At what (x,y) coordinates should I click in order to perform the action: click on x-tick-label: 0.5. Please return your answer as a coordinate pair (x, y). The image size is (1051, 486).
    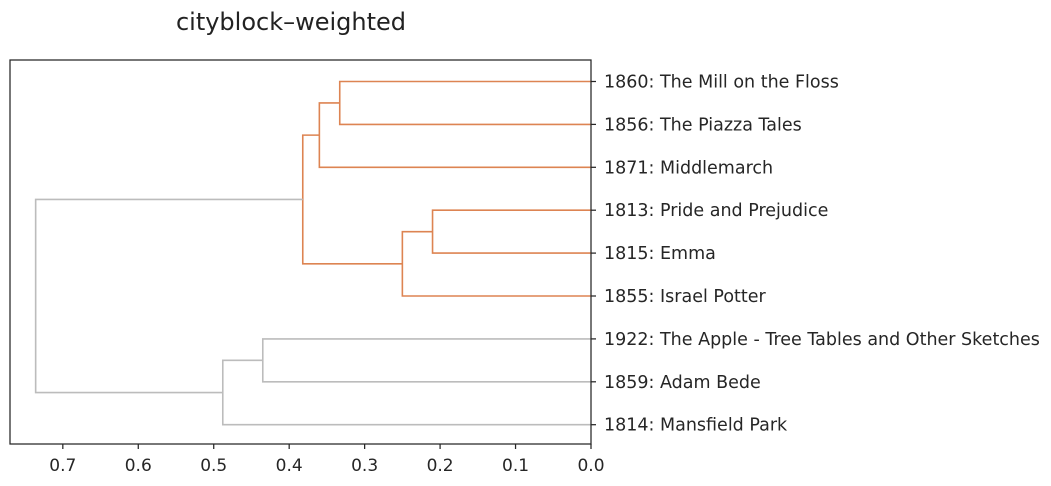
    Looking at the image, I should click on (213, 466).